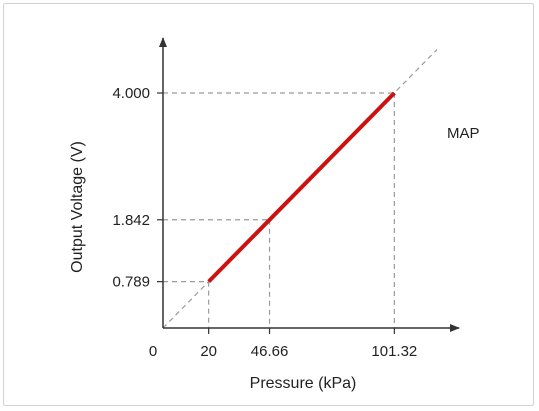  Describe the element at coordinates (463, 133) in the screenshot. I see `map-annotation: MAP` at that location.